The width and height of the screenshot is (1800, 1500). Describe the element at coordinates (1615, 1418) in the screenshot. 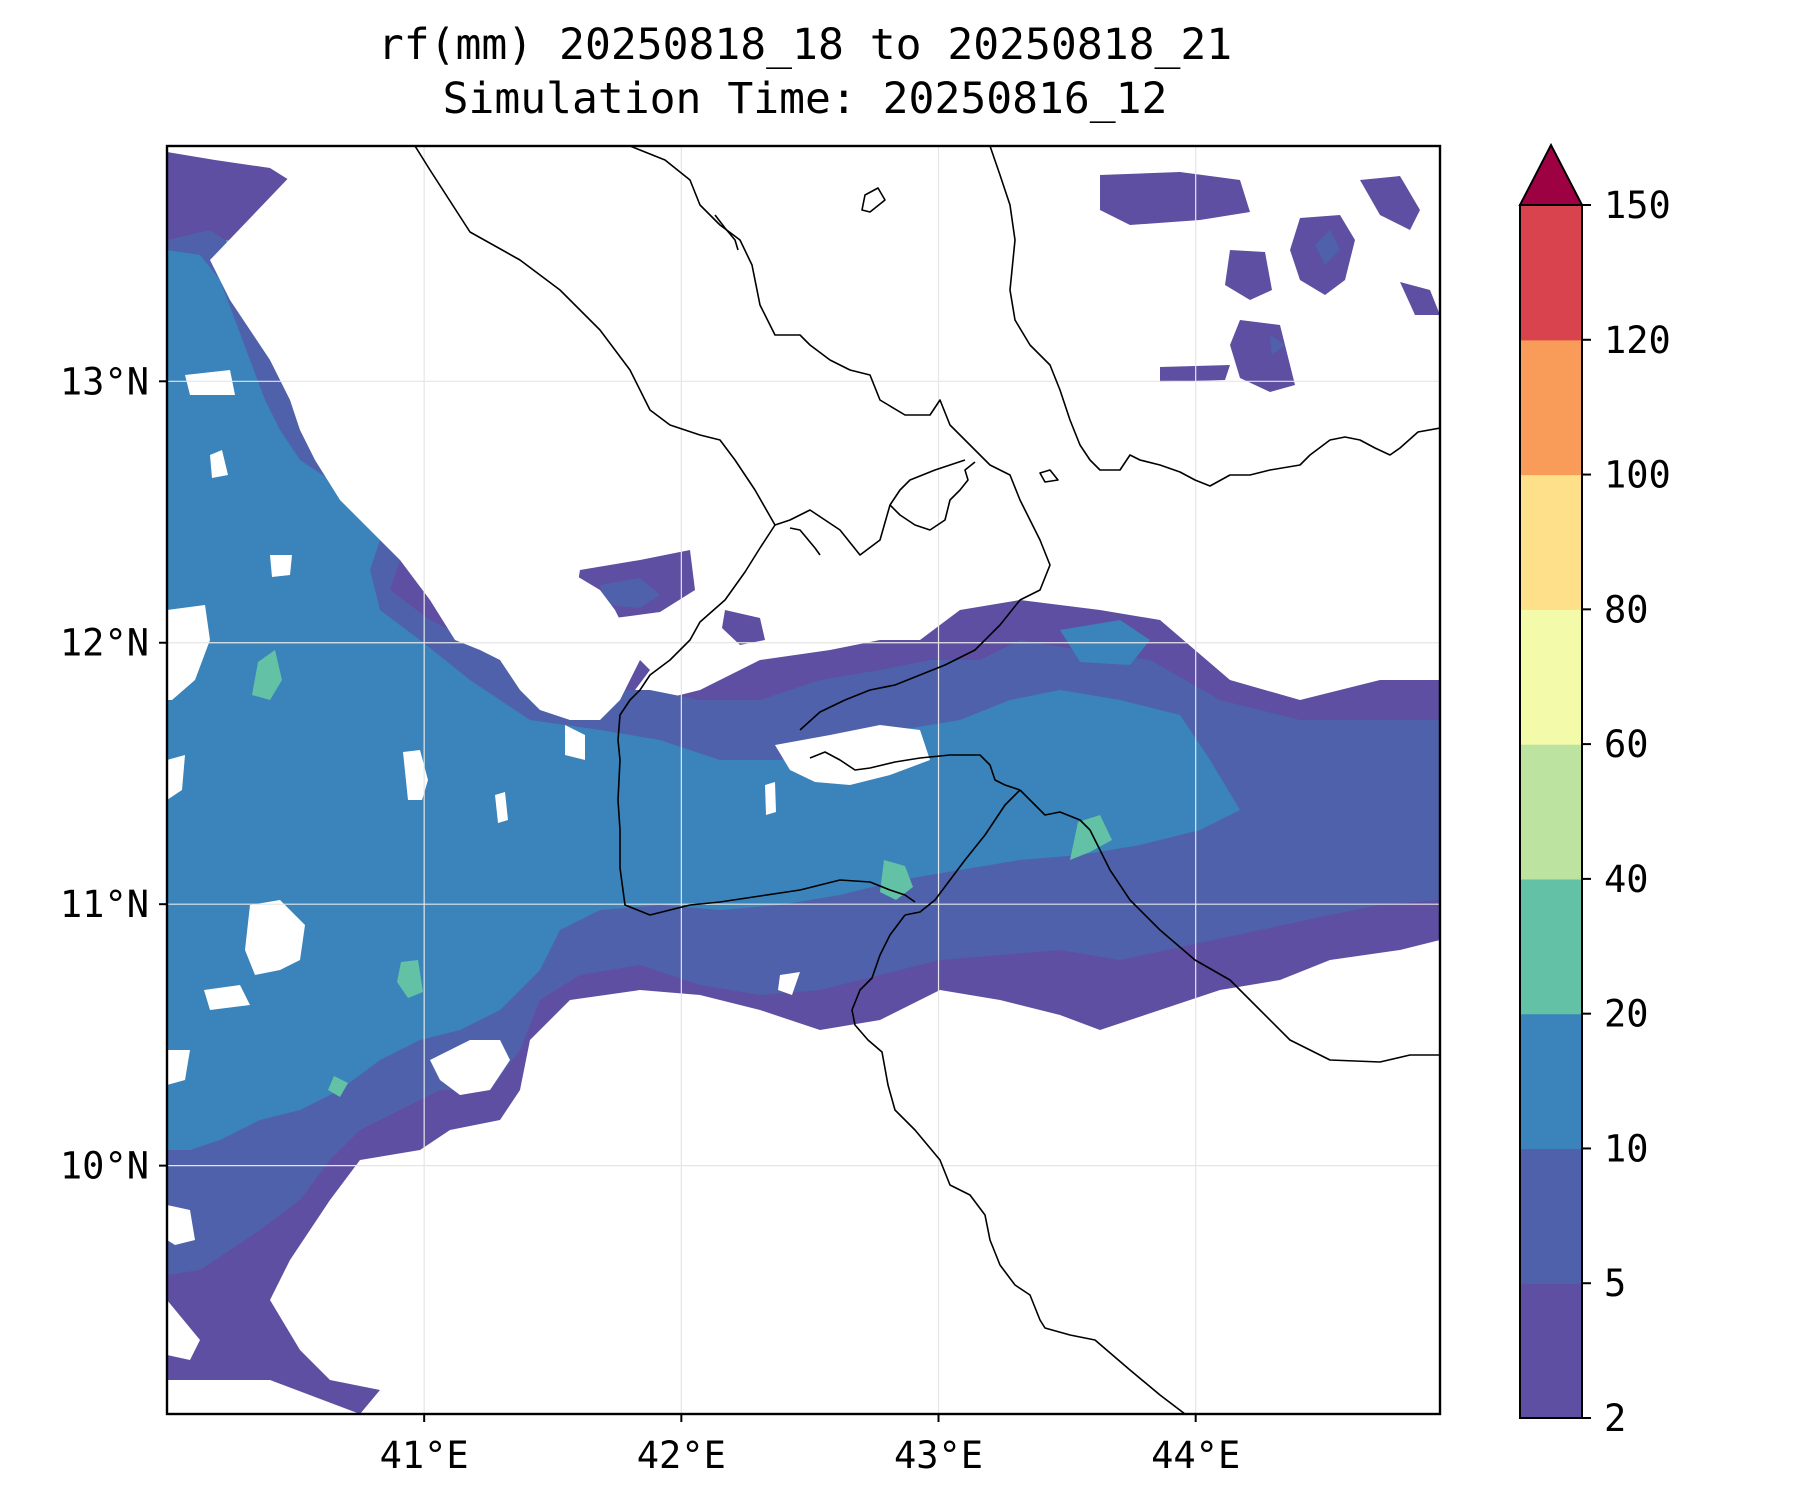

I see `colorbar-tick-label: 2` at that location.